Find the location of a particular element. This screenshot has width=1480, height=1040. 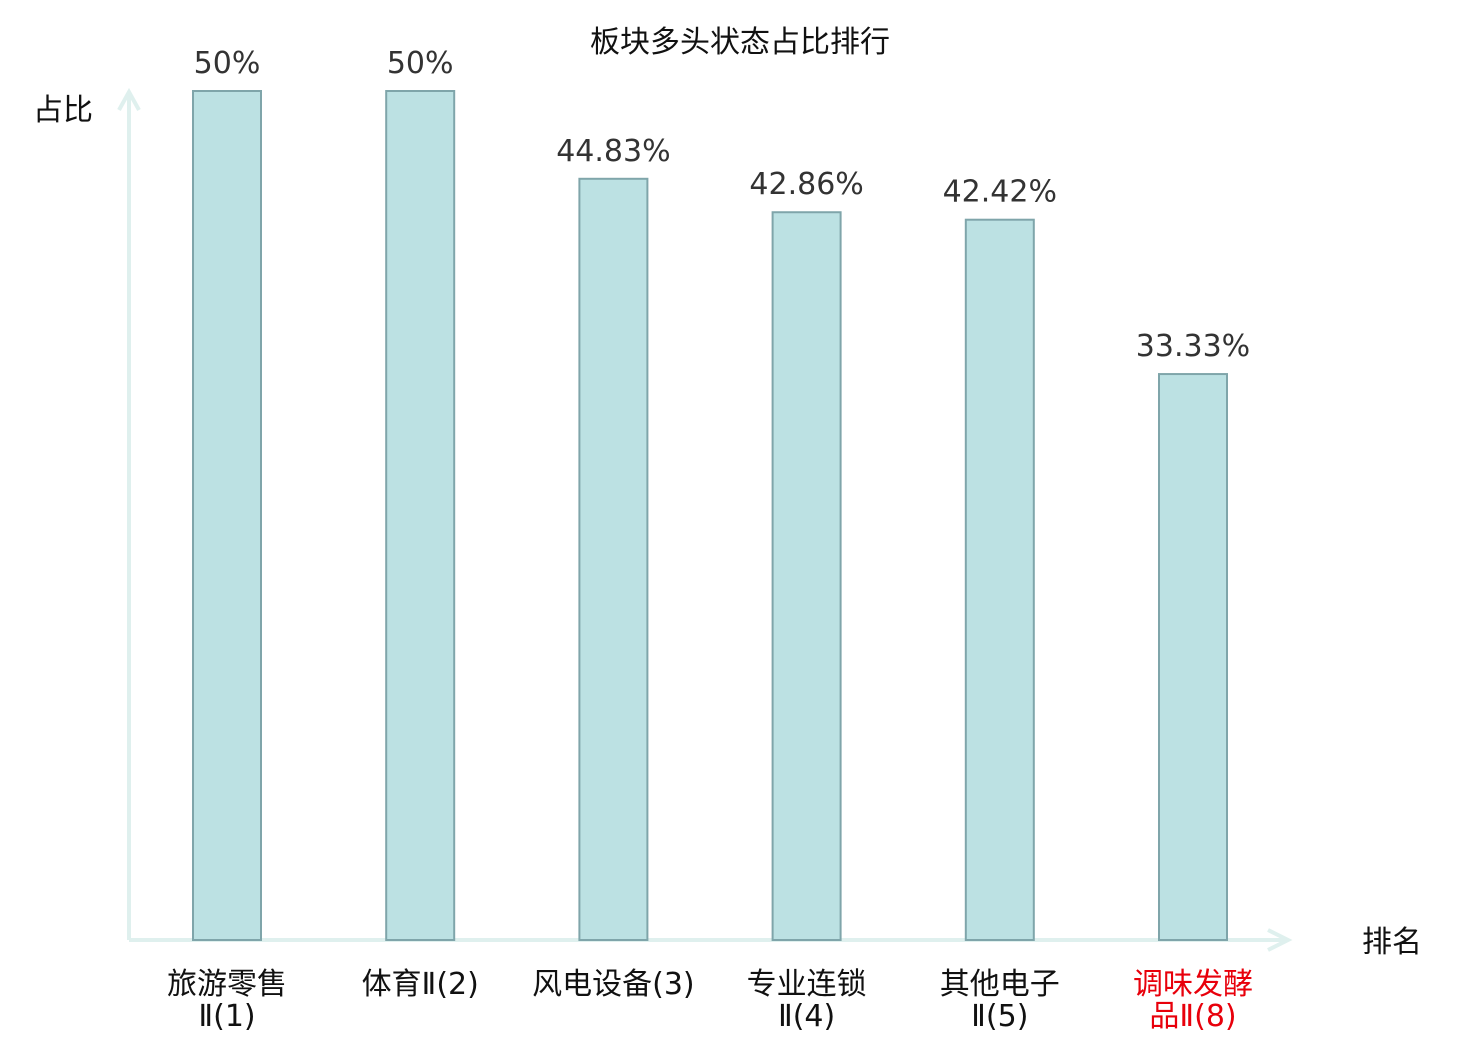

category-label-6-line2: 品Ⅱ(8) is located at coordinates (1192, 1016).